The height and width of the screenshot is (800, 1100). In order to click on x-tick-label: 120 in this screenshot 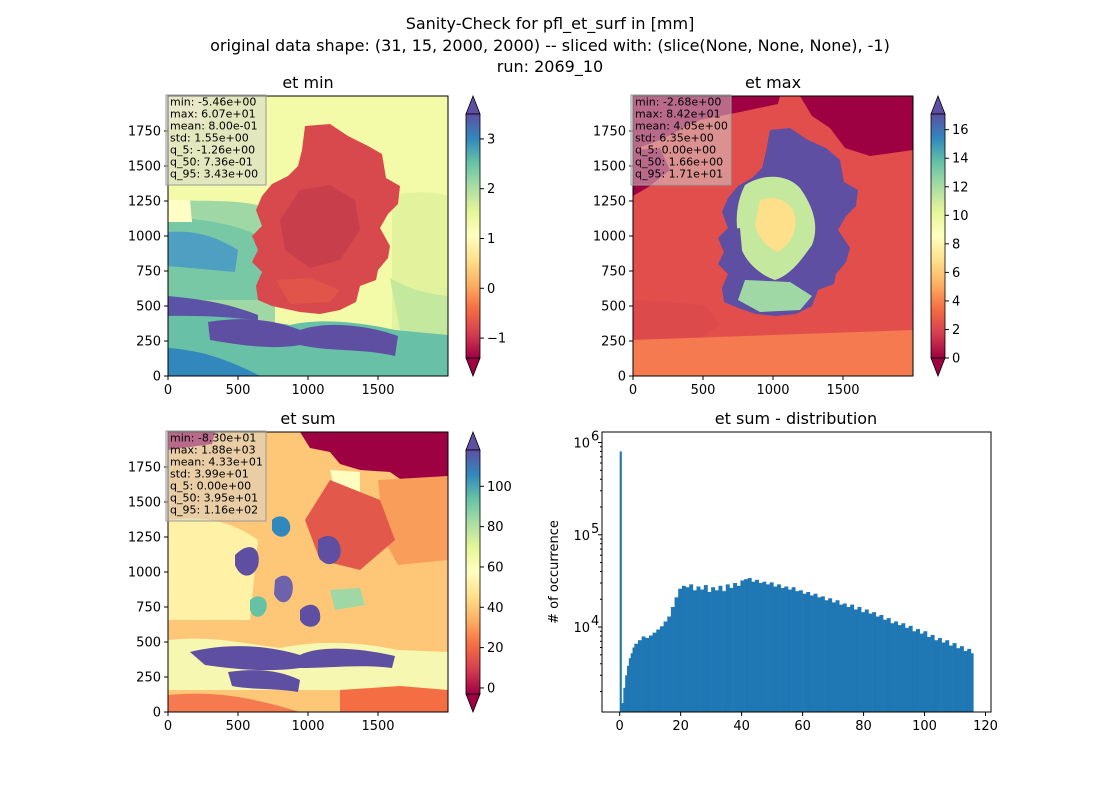, I will do `click(985, 726)`.